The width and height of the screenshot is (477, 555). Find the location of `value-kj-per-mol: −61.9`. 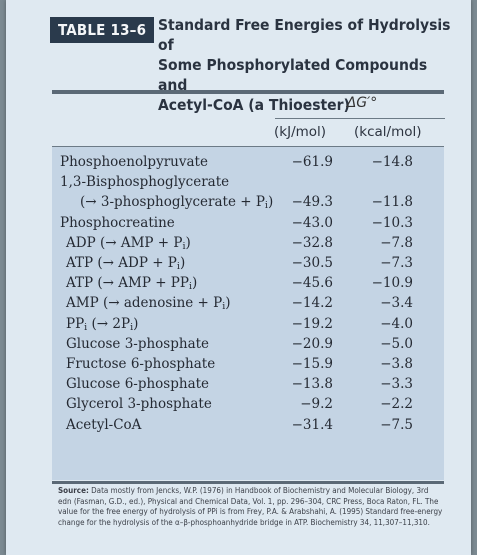

value-kj-per-mol: −61.9 is located at coordinates (312, 162).